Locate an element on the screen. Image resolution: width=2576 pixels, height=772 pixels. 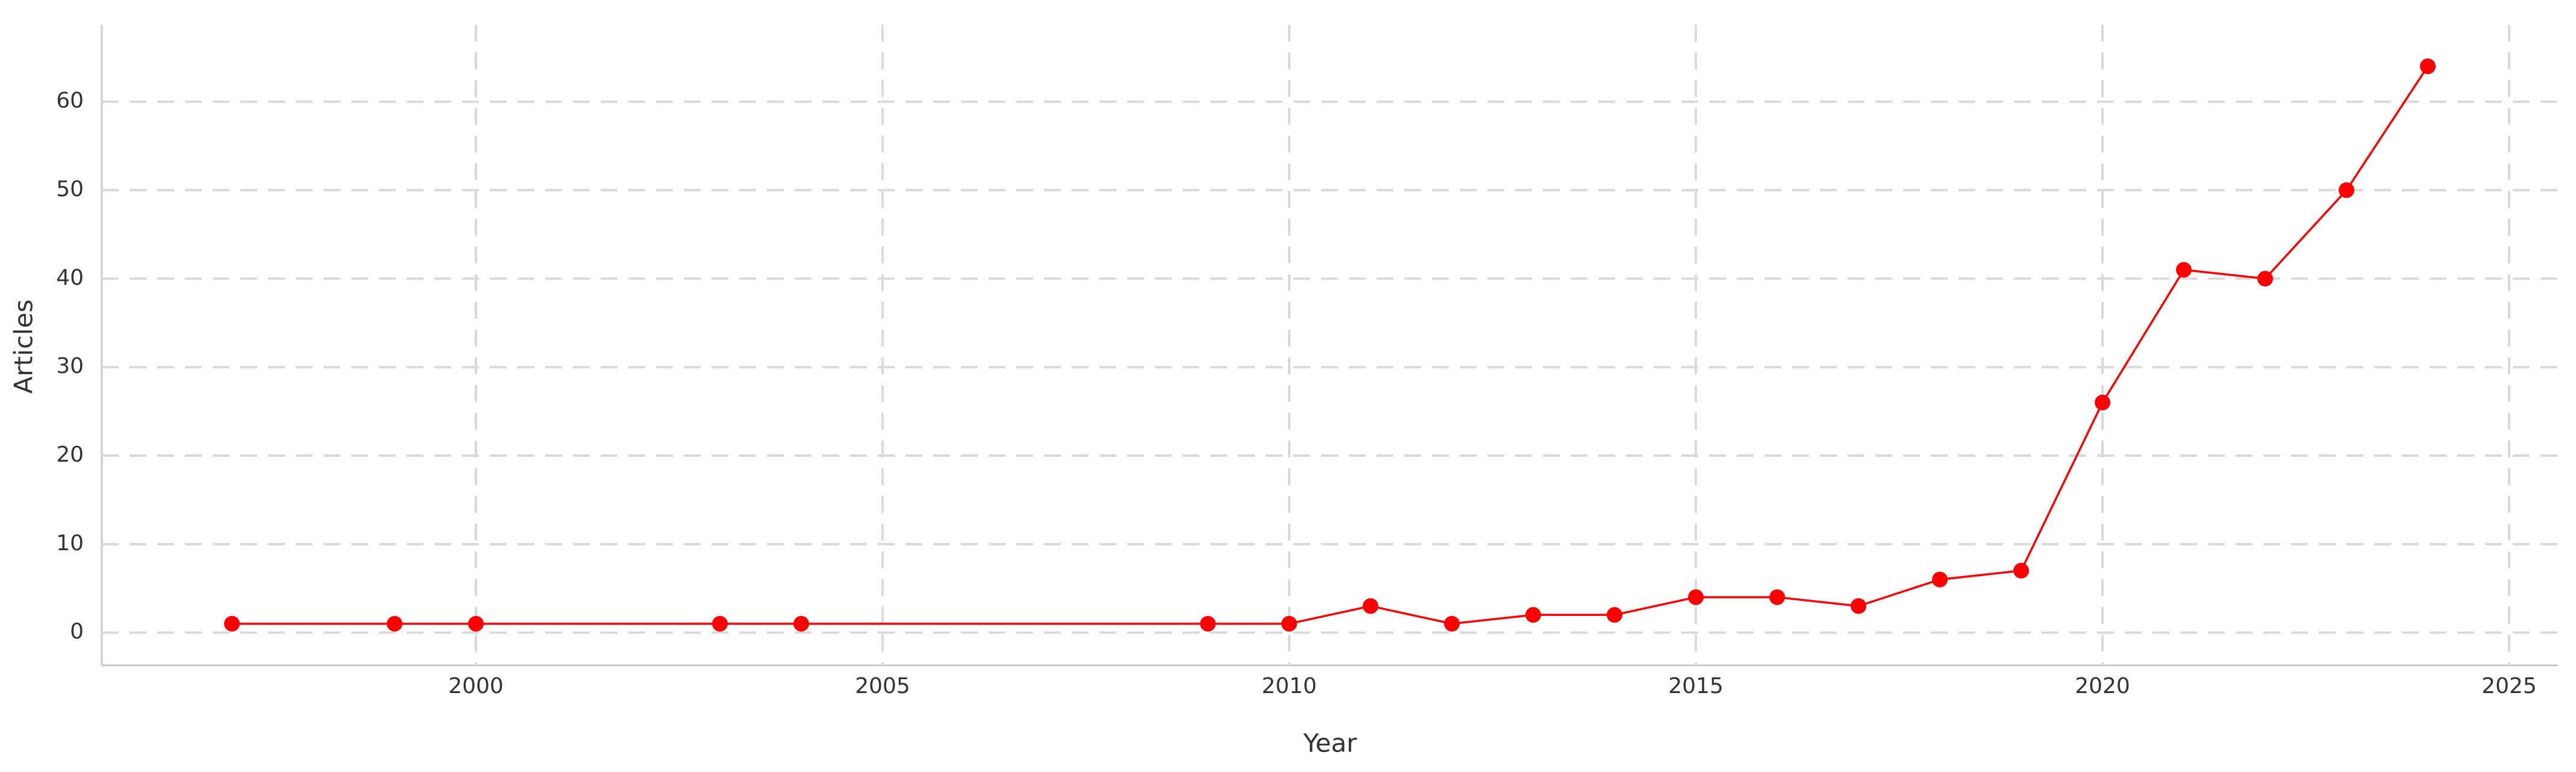
x-tick-label: 2000 is located at coordinates (476, 686).